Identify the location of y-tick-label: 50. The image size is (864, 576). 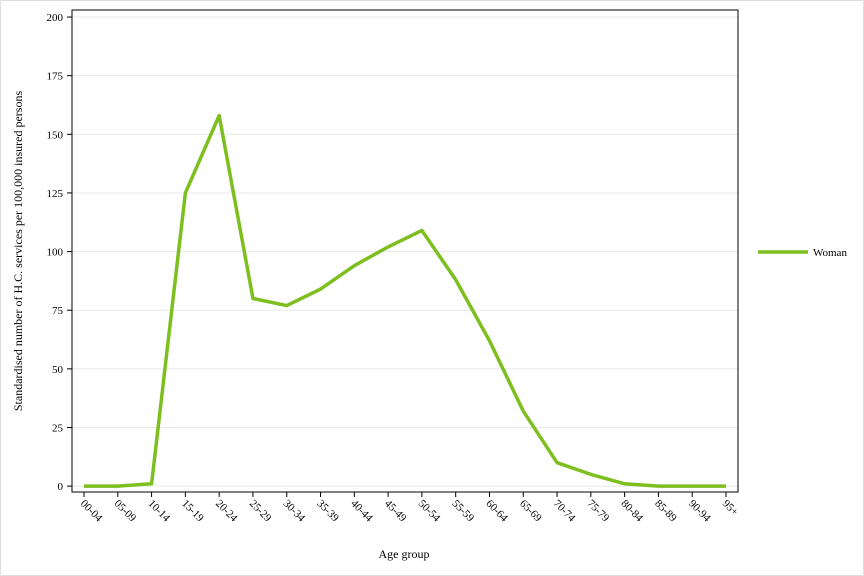
(58, 370).